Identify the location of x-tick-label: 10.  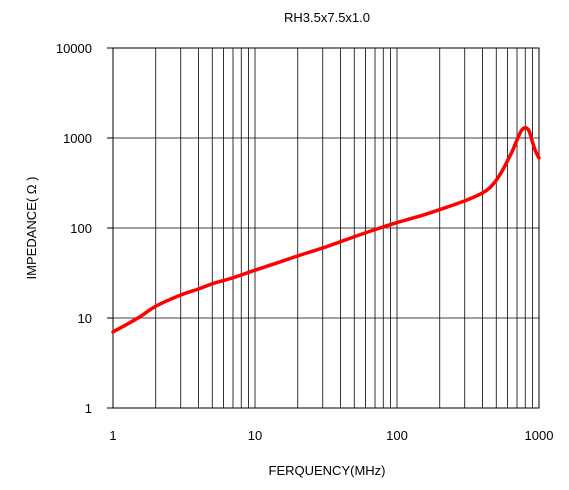
(255, 435).